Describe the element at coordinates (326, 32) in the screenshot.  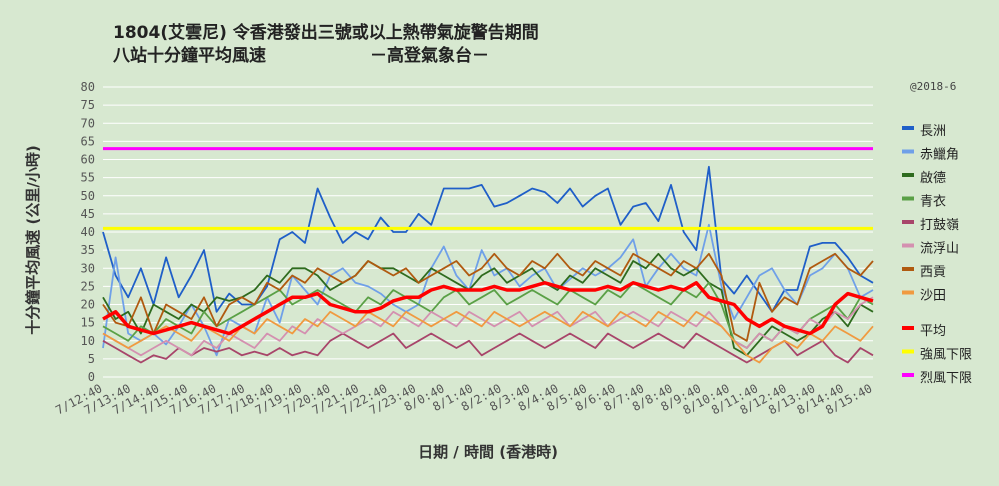
I see `chart-title-line1: 1804(艾雲尼) 令香港發出三號或以上熱帶氣旋警告期間` at that location.